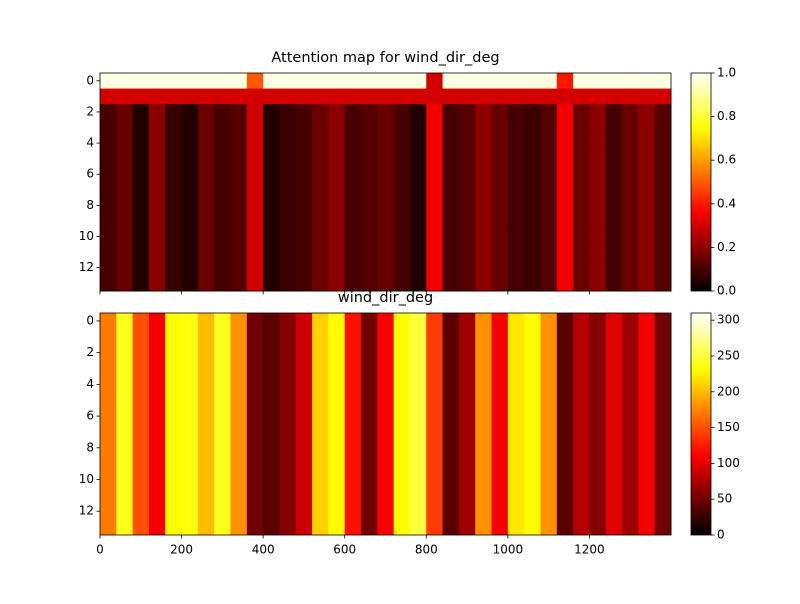 The width and height of the screenshot is (800, 604). What do you see at coordinates (86, 479) in the screenshot?
I see `y-tick-label: 10` at bounding box center [86, 479].